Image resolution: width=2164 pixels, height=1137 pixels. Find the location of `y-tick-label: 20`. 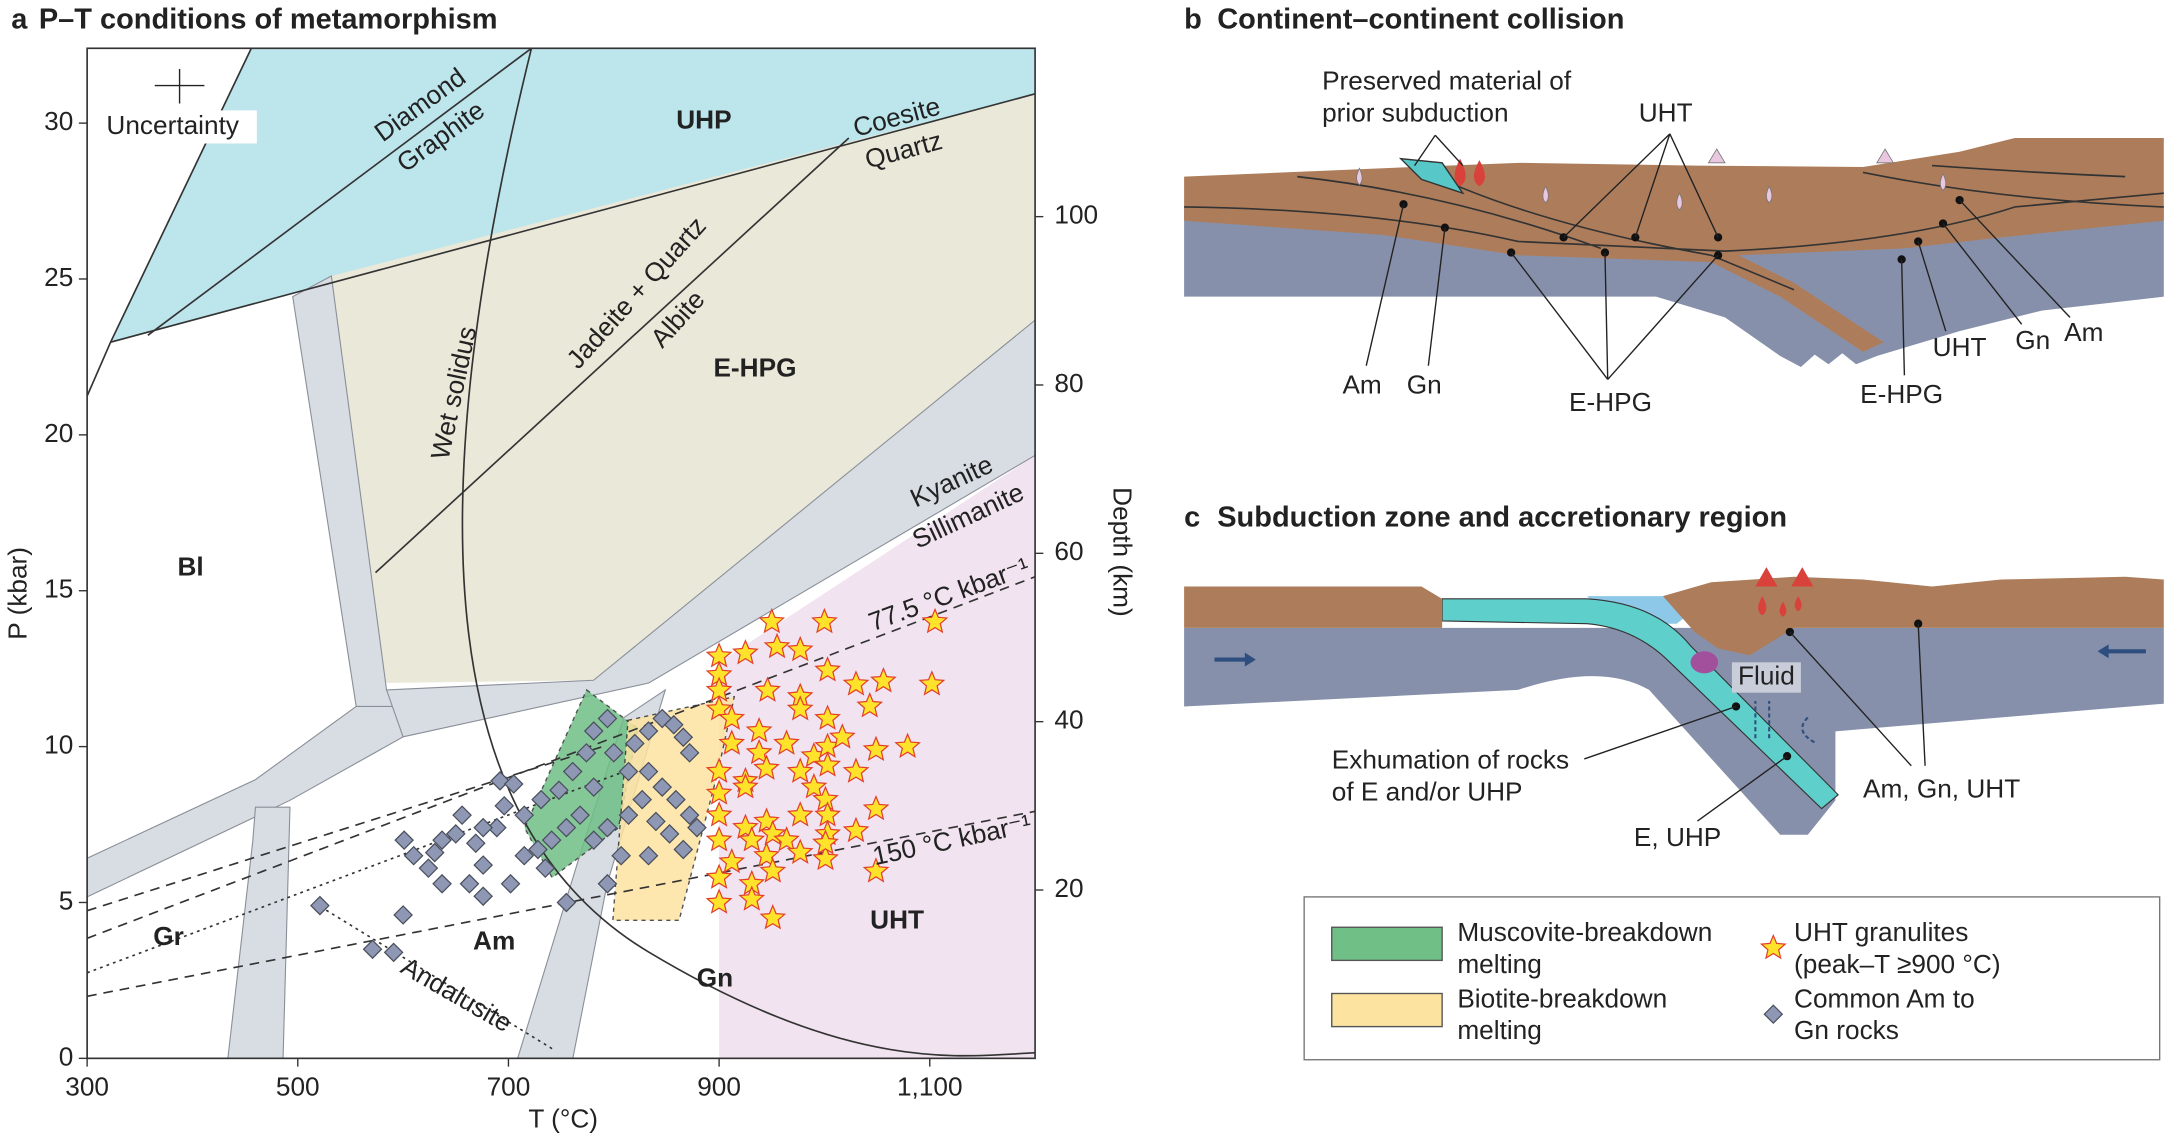

y-tick-label: 20 is located at coordinates (58, 433).